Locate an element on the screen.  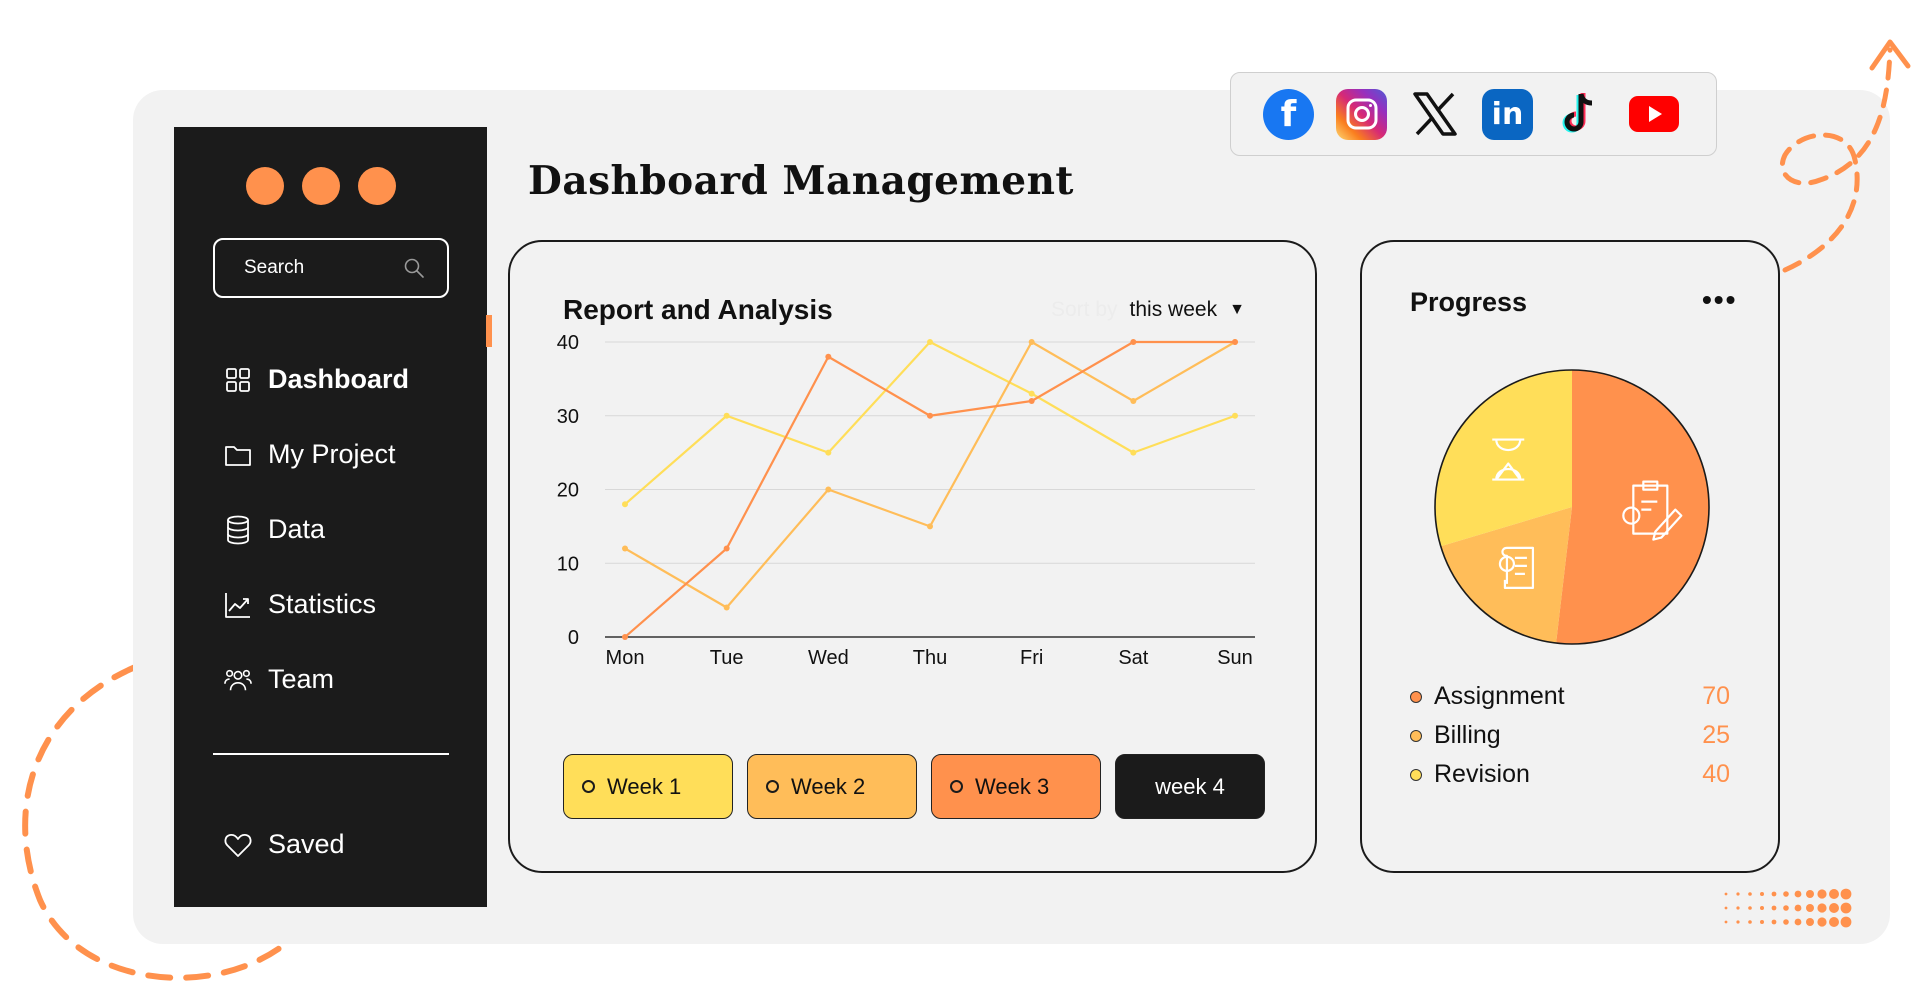
pie-slice-revision is located at coordinates (1503, 458).